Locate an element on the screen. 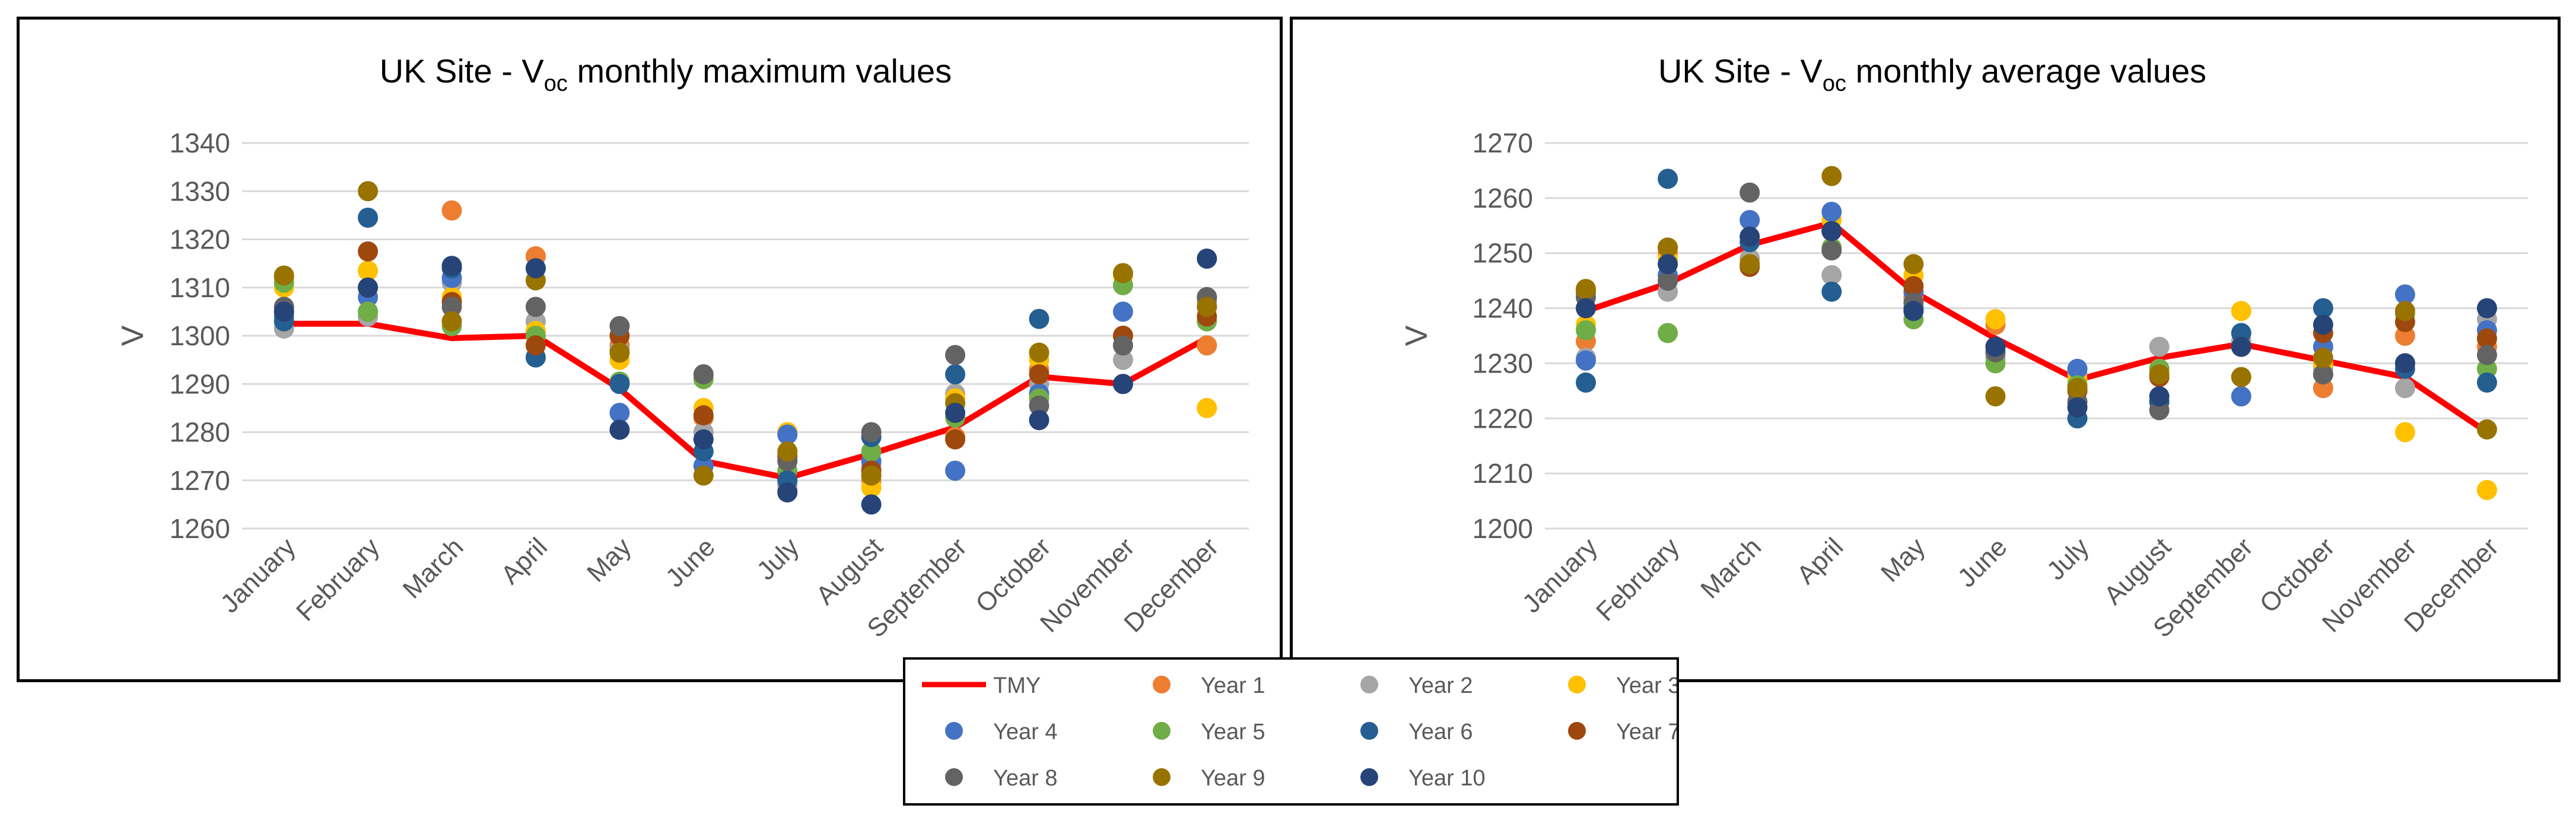 The height and width of the screenshot is (821, 2576). x-tick-label: August is located at coordinates (849, 571).